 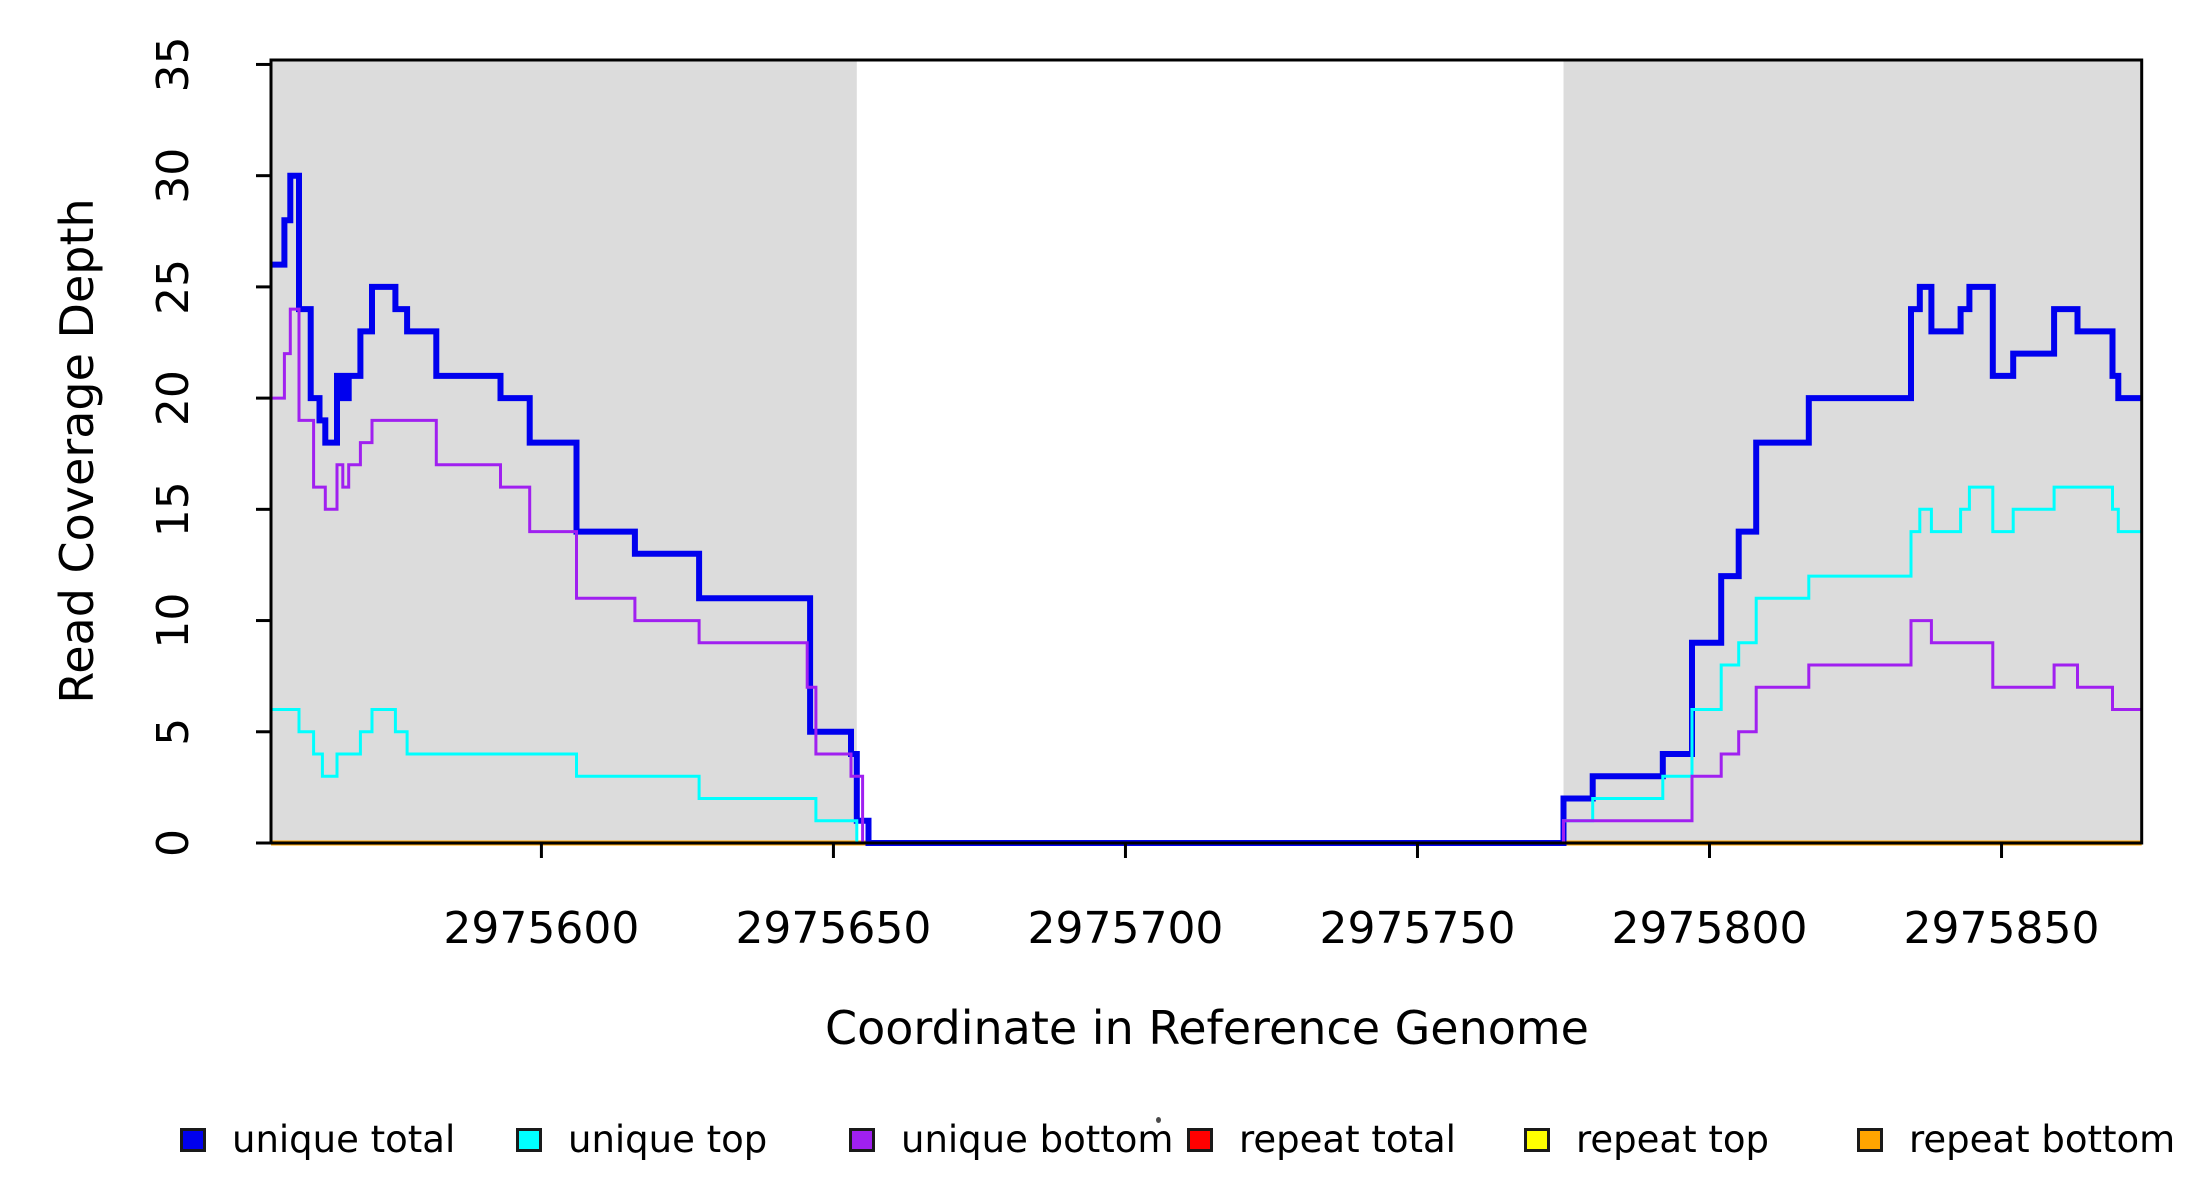 I want to click on legend-label: unique bottom, so click(x=1037, y=1139).